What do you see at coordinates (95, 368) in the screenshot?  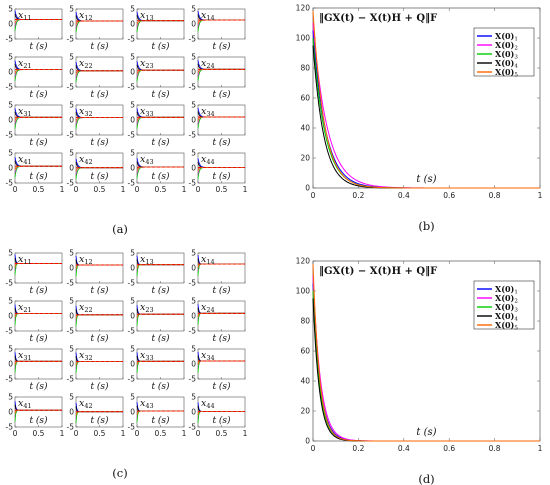 I see `subplot-x32: 5 0 -5 x32 t (s)` at bounding box center [95, 368].